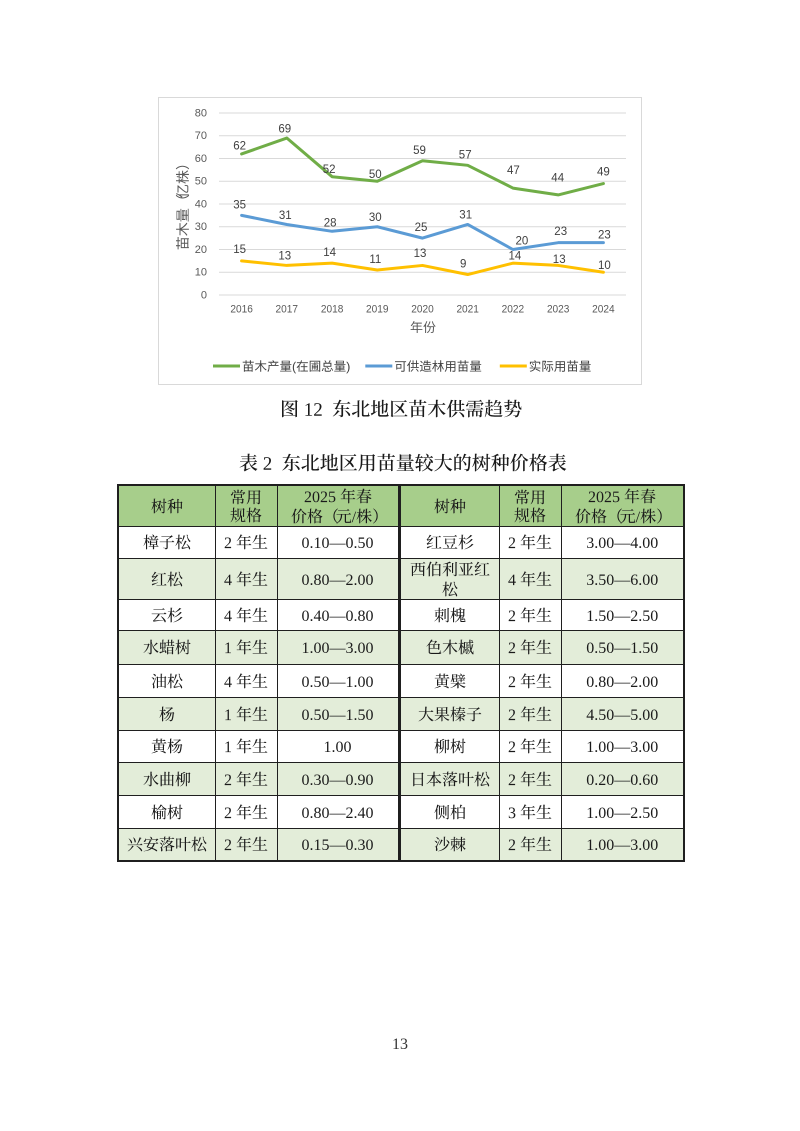 Image resolution: width=800 pixels, height=1131 pixels. I want to click on svg-text: 9, so click(463, 265).